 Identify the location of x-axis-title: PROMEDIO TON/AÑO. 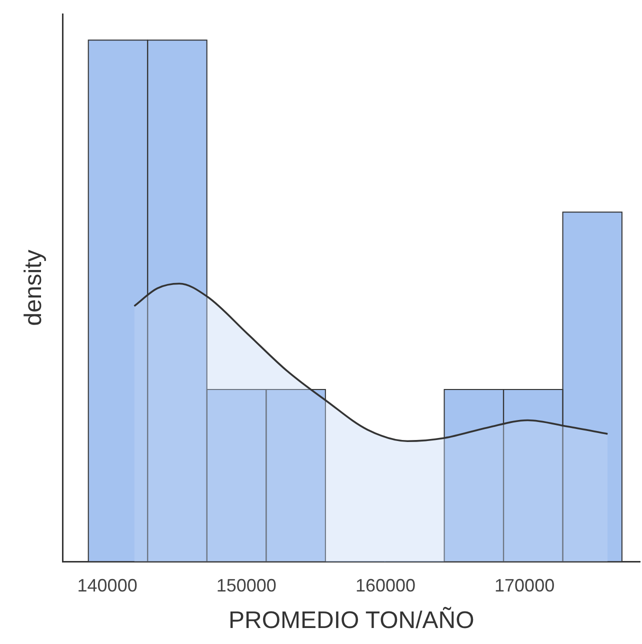
(351, 620).